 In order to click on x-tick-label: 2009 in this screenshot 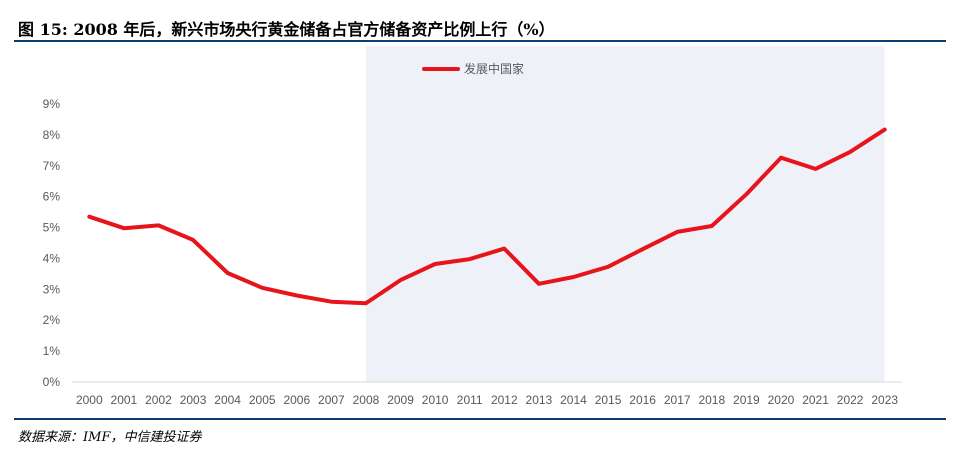, I will do `click(400, 400)`.